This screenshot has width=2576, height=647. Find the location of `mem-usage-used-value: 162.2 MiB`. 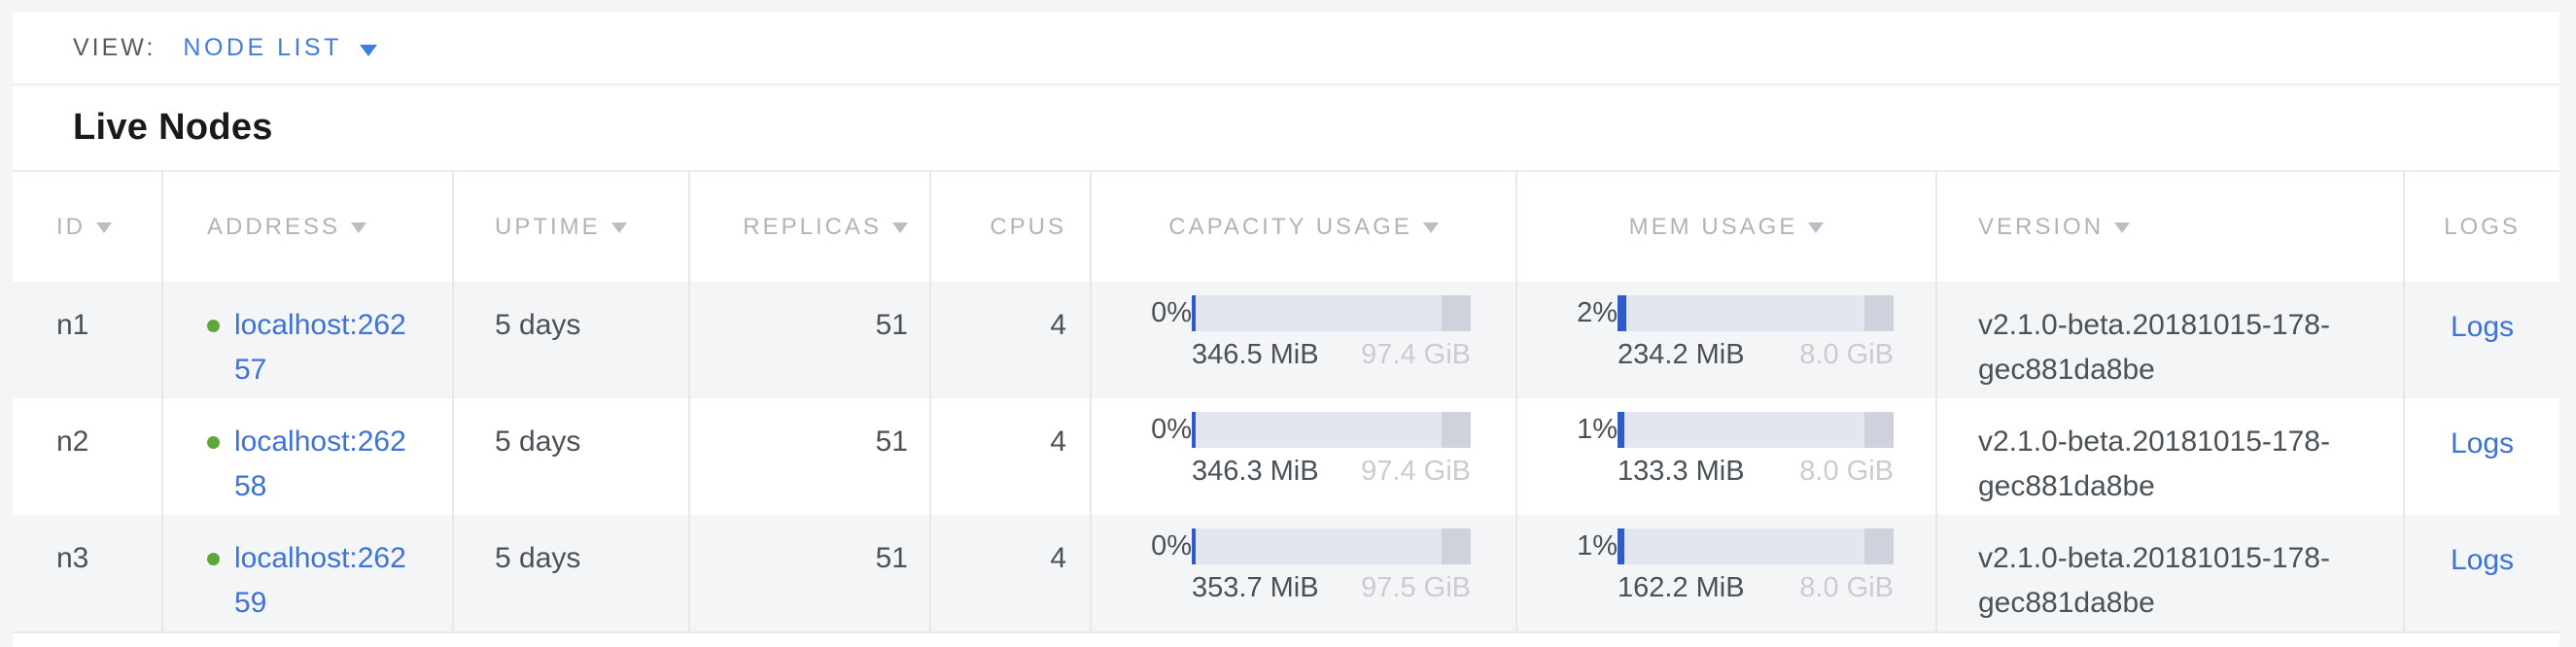

mem-usage-used-value: 162.2 MiB is located at coordinates (1682, 587).